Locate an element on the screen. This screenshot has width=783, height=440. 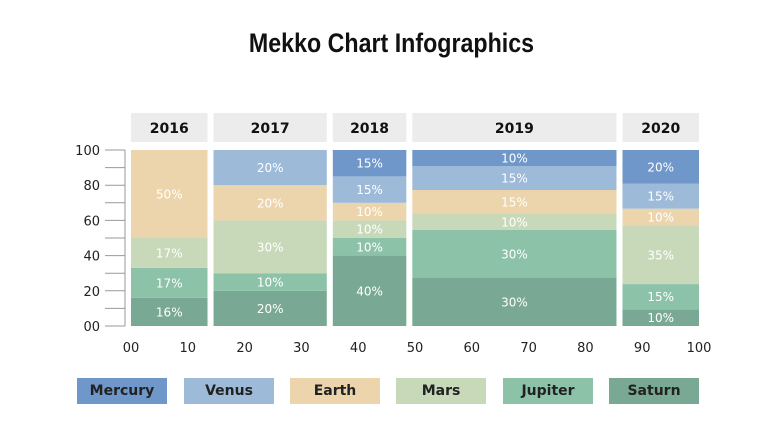
y-tick-label: 40 is located at coordinates (91, 257).